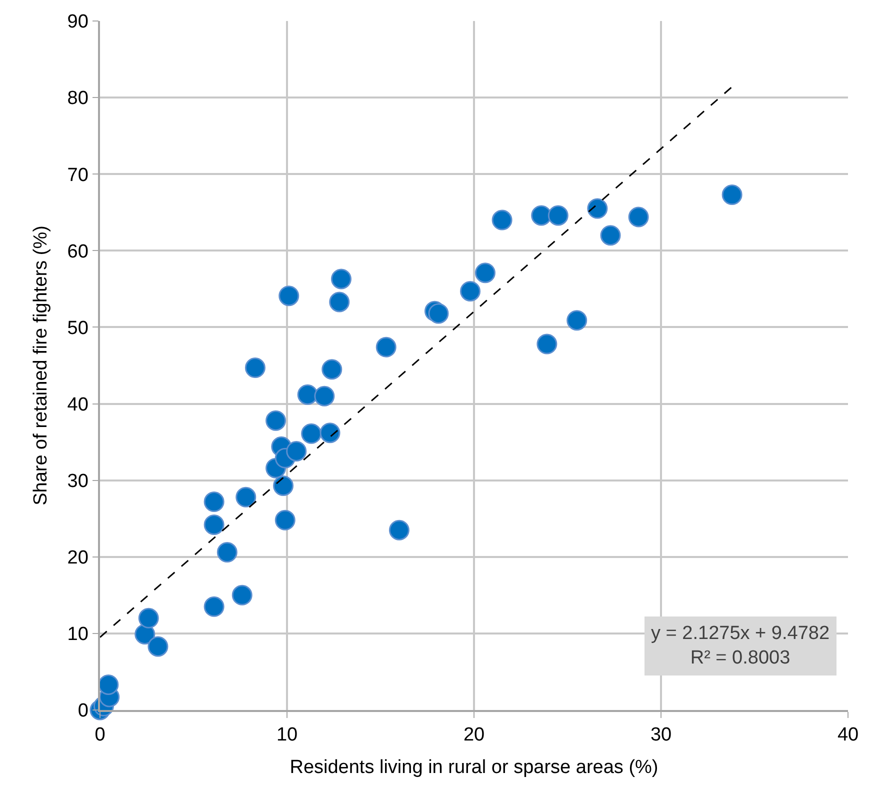  I want to click on x-tick-label: 20, so click(474, 735).